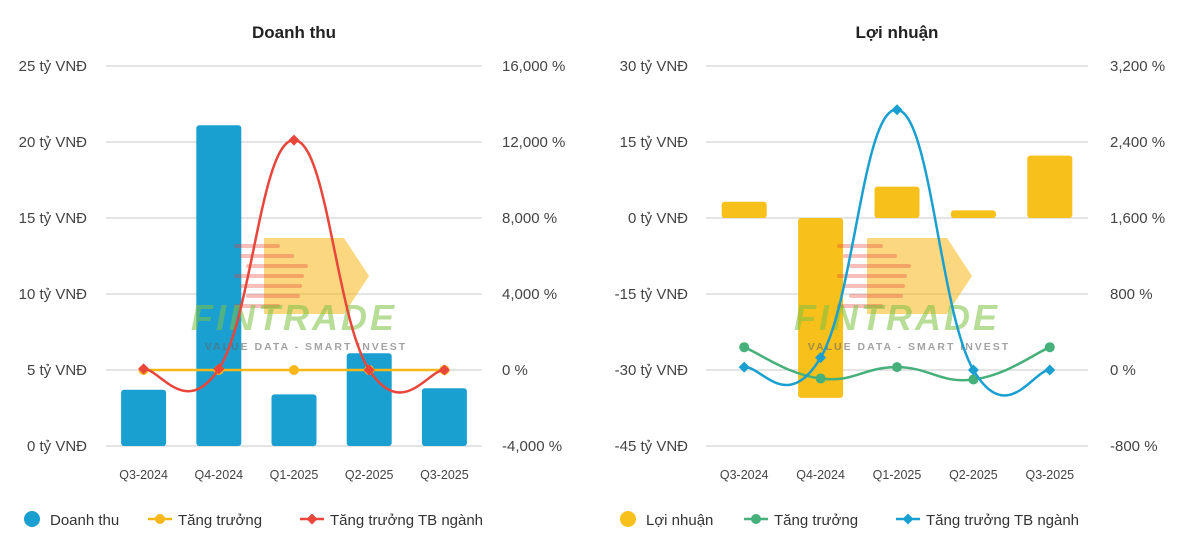 This screenshot has width=1184, height=544. I want to click on y-right-tick-label: 4,000 %, so click(529, 294).